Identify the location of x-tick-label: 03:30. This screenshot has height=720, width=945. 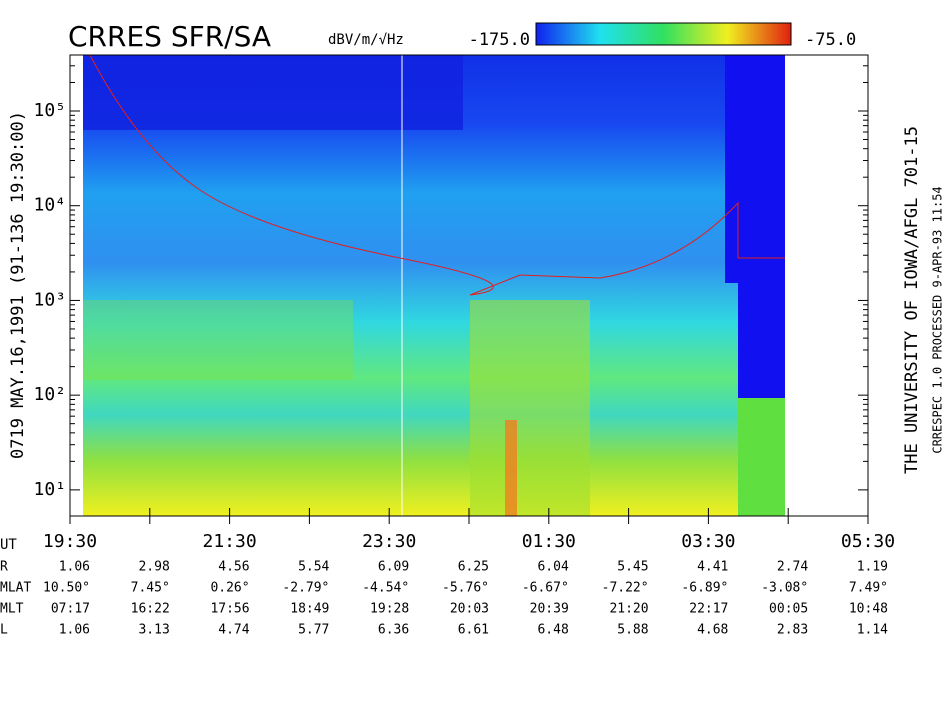
(708, 541).